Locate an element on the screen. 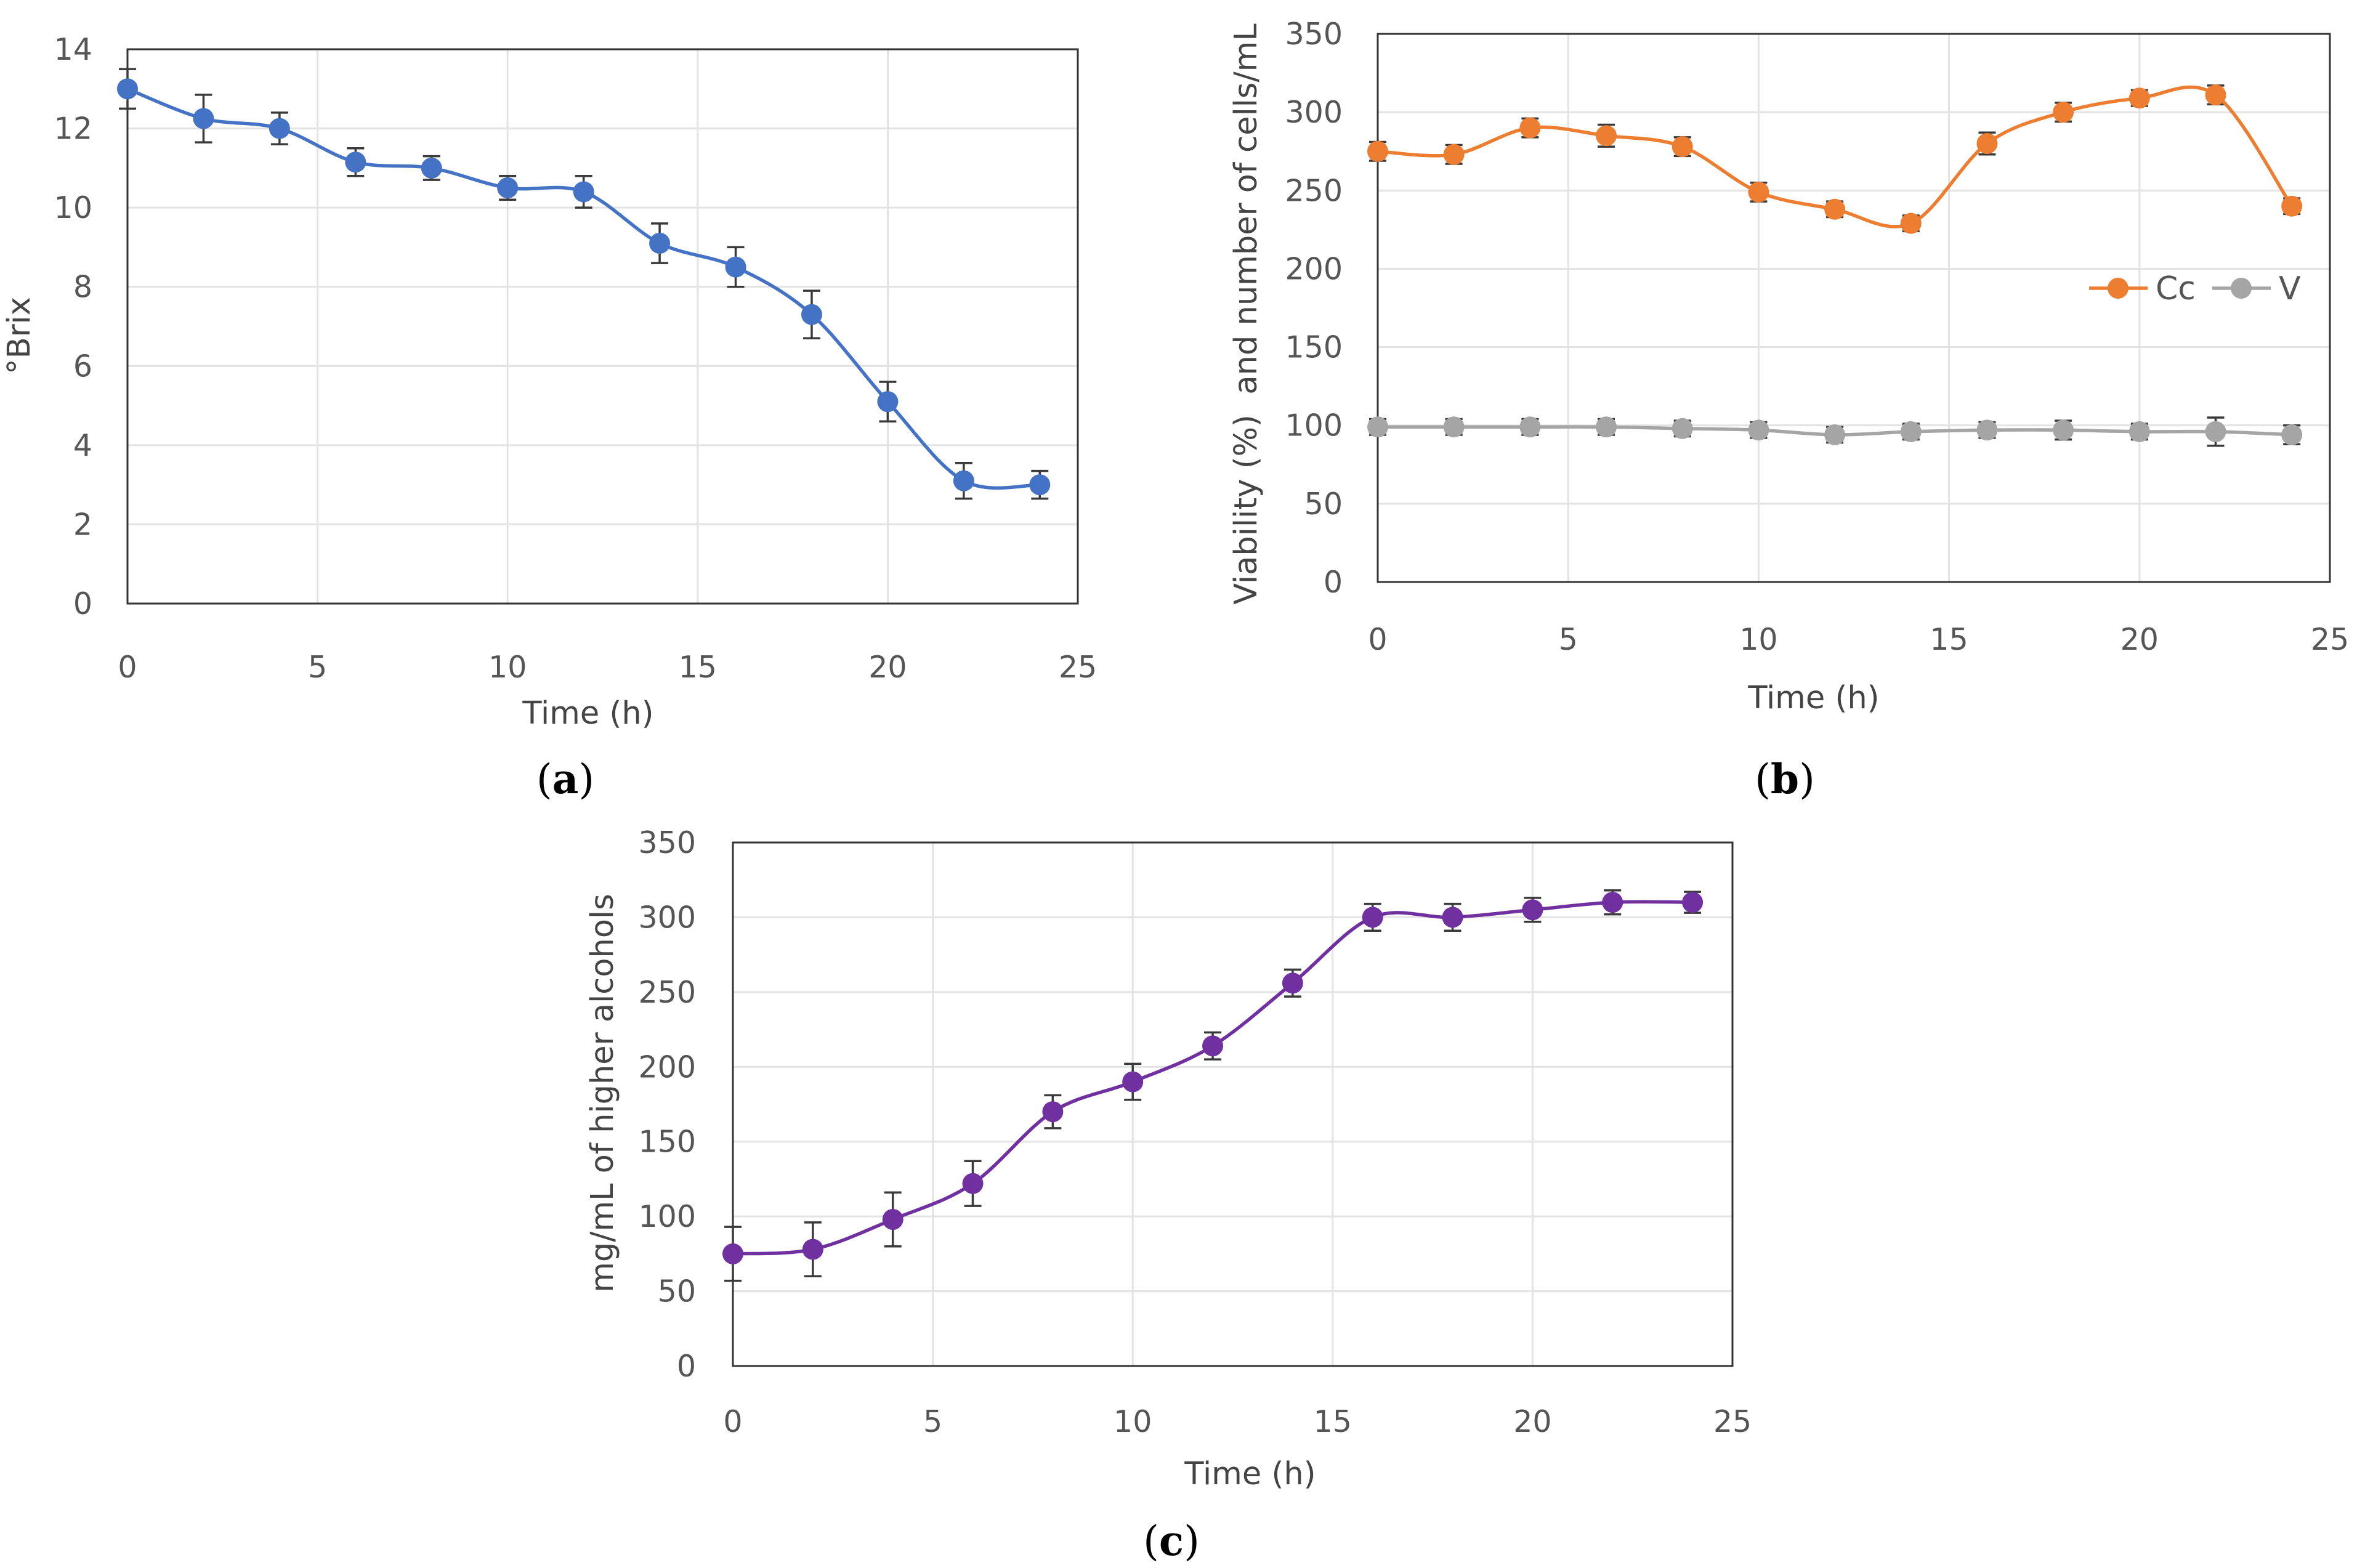 The height and width of the screenshot is (1568, 2365). legend: Cc V is located at coordinates (2195, 288).